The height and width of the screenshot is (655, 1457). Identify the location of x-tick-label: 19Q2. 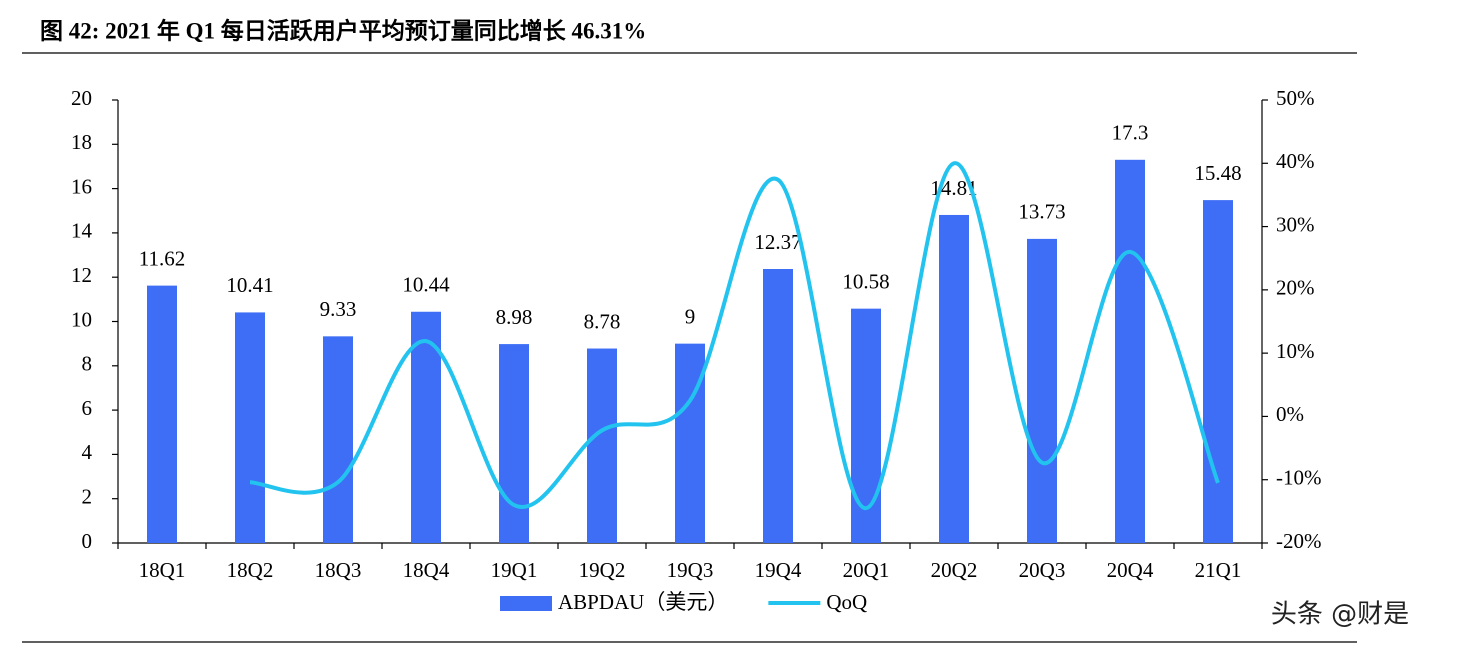
(602, 570).